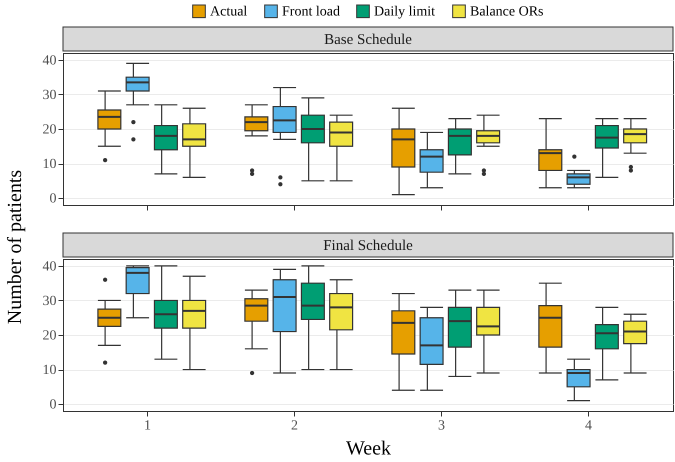  Describe the element at coordinates (311, 12) in the screenshot. I see `legend-label: Front load` at that location.